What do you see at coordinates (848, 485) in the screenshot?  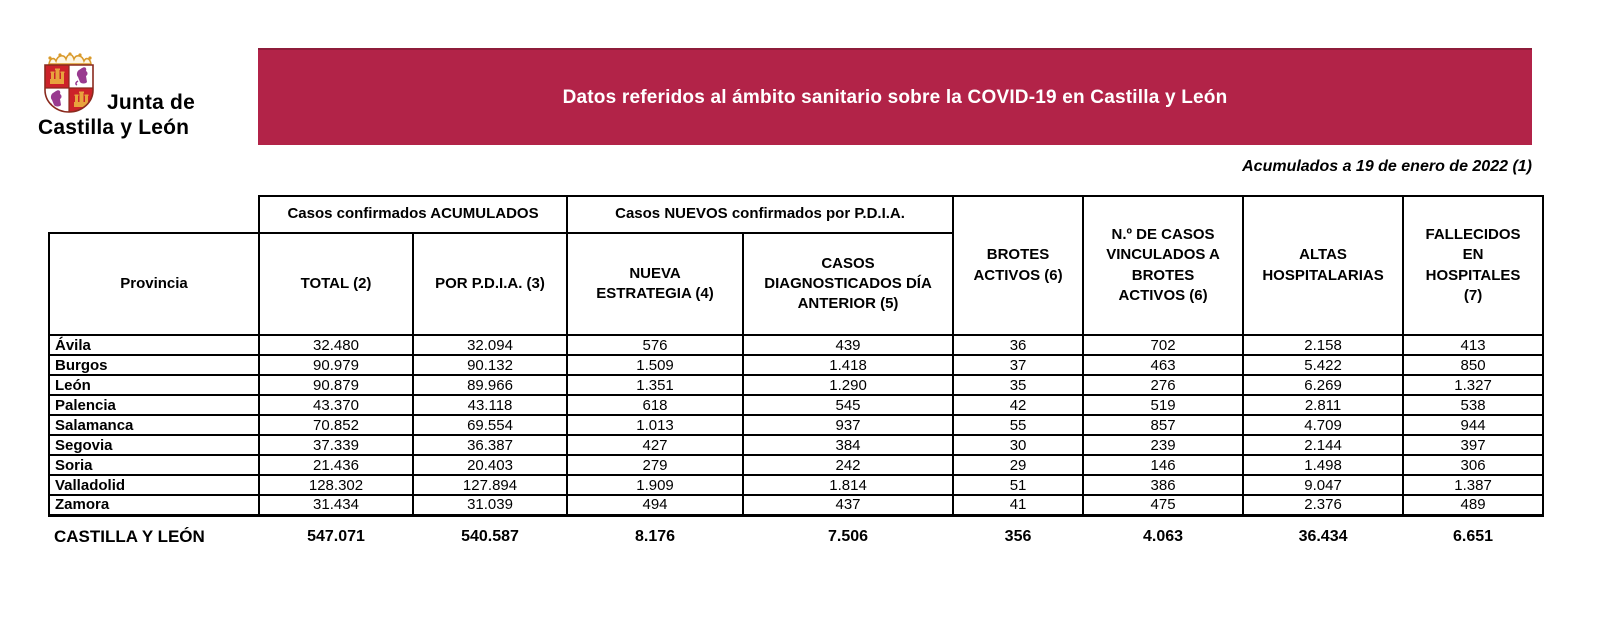 I see `data-cell: 1.814` at bounding box center [848, 485].